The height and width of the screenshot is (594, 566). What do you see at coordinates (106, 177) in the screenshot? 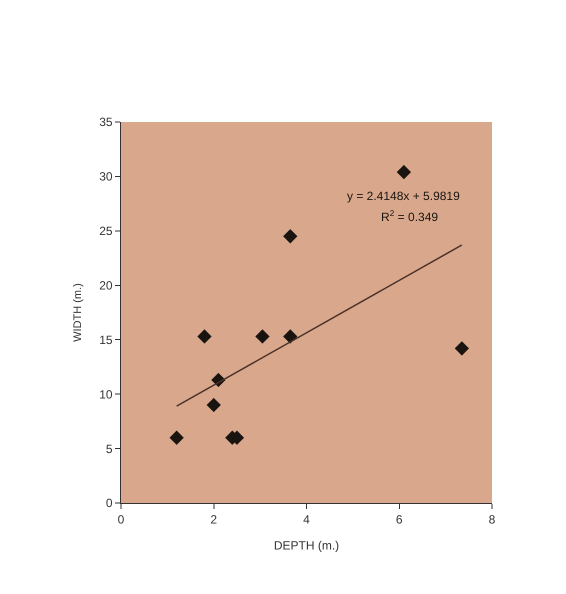
I see `y-tick-label: 30` at bounding box center [106, 177].